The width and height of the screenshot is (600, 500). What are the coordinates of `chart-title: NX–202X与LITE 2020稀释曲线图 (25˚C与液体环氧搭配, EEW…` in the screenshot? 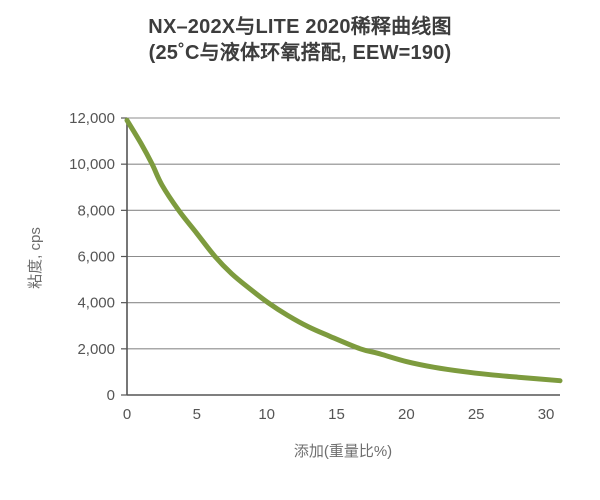 It's located at (300, 40).